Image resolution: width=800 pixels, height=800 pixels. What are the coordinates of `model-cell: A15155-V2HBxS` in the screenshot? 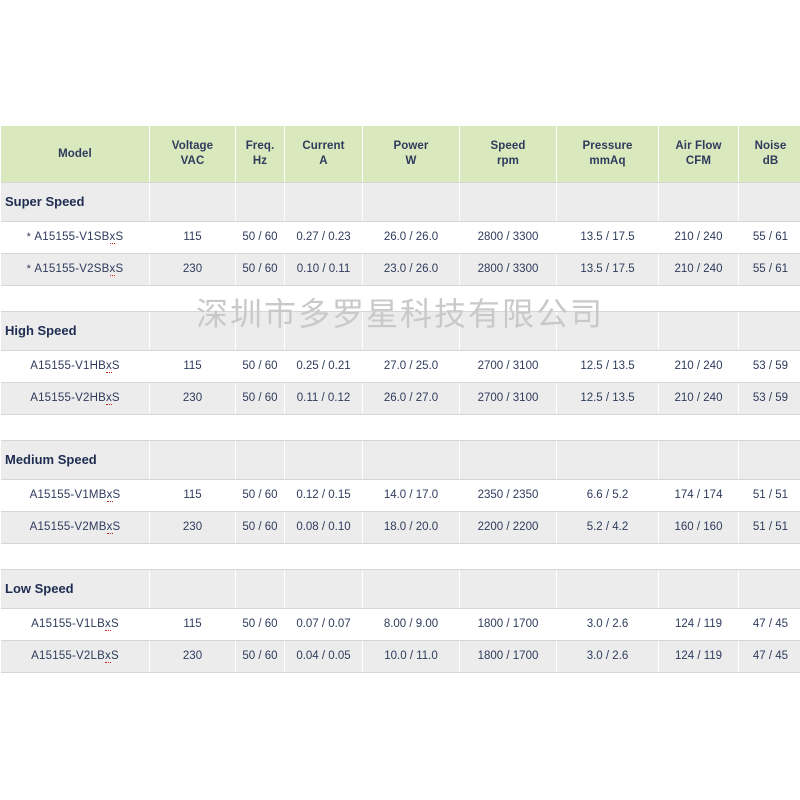 It's located at (75, 398).